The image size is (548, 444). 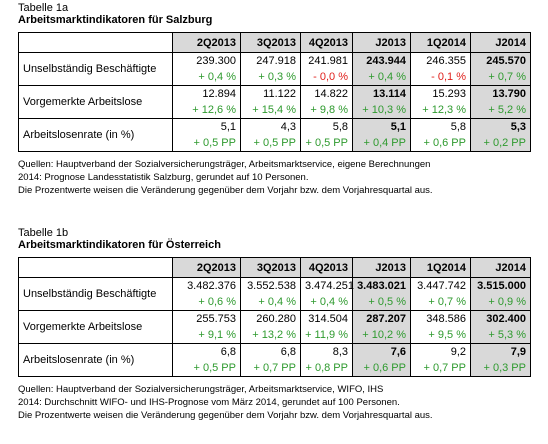 What do you see at coordinates (381, 110) in the screenshot?
I see `change-cell: + 10,3 %` at bounding box center [381, 110].